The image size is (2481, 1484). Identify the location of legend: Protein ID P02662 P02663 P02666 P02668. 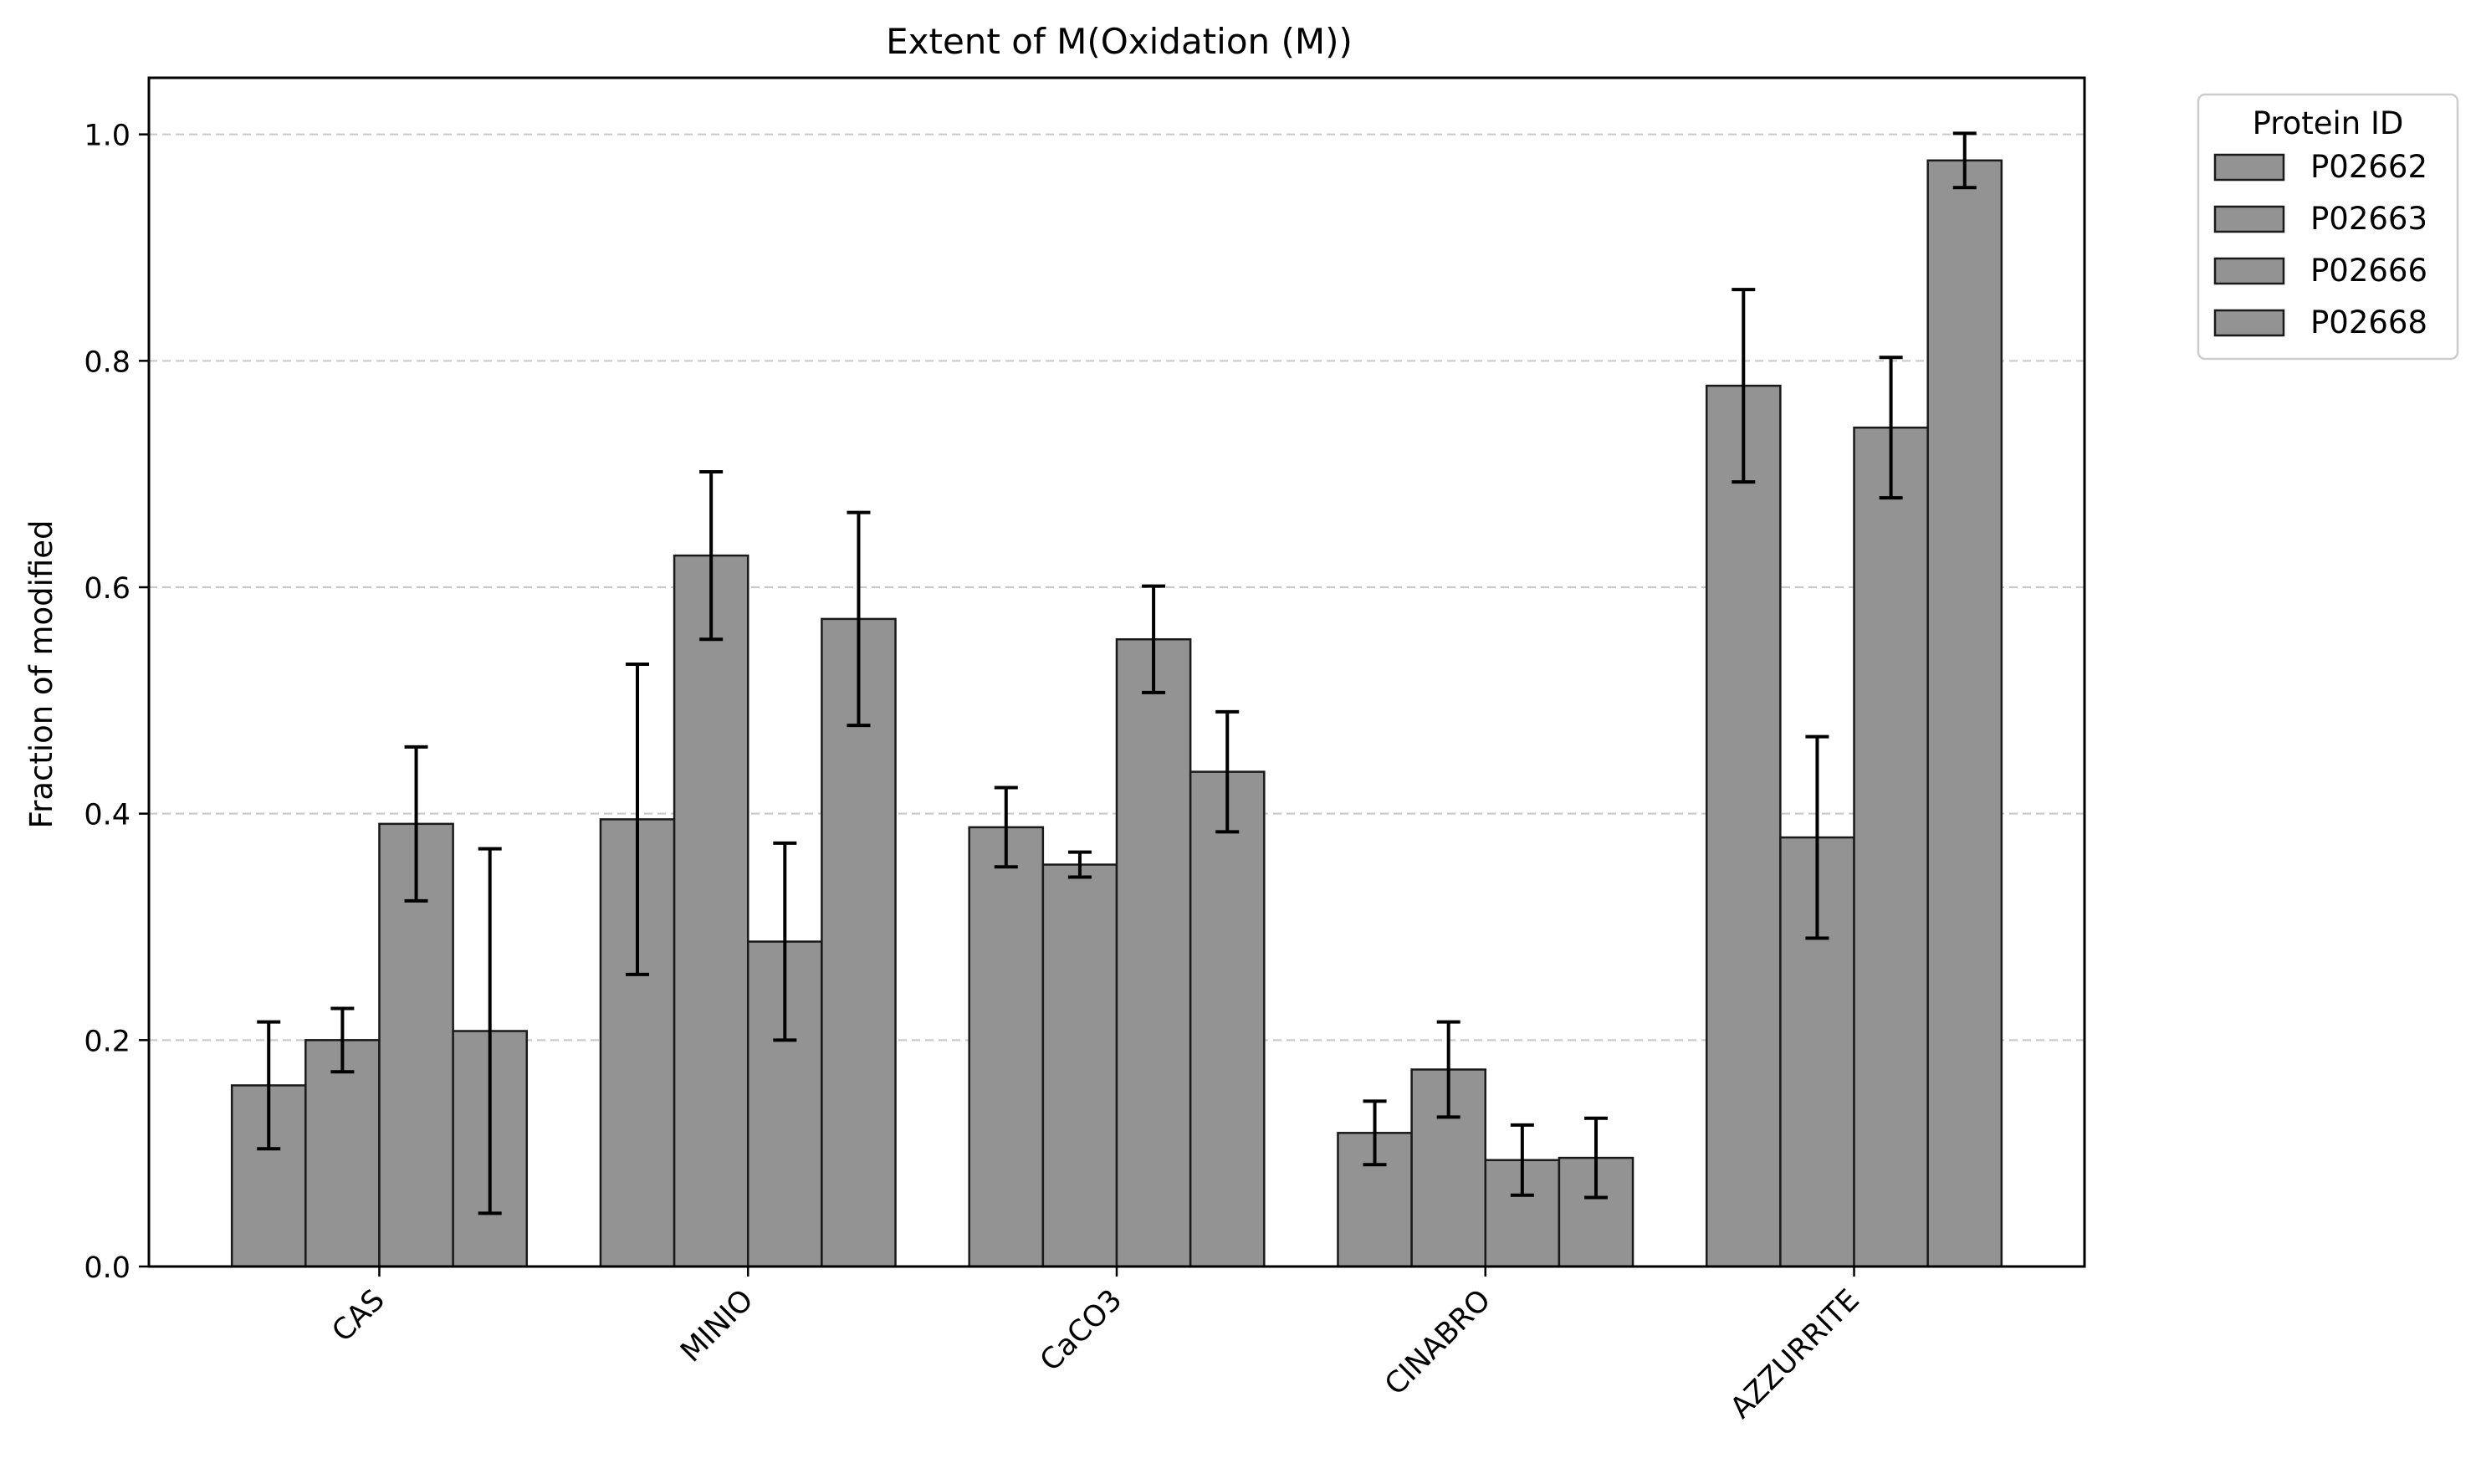
(2328, 227).